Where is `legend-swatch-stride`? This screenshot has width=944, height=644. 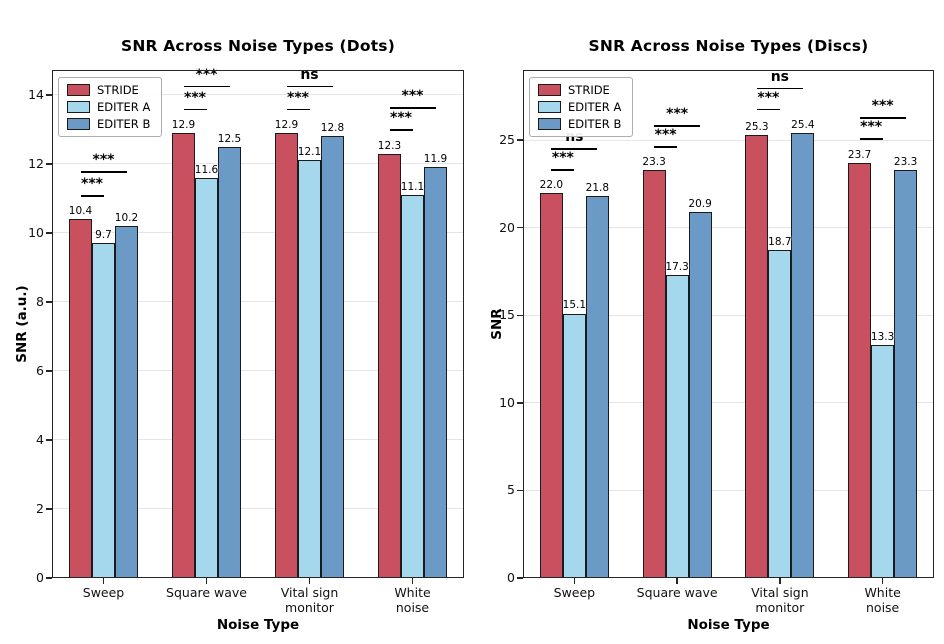 legend-swatch-stride is located at coordinates (78, 90).